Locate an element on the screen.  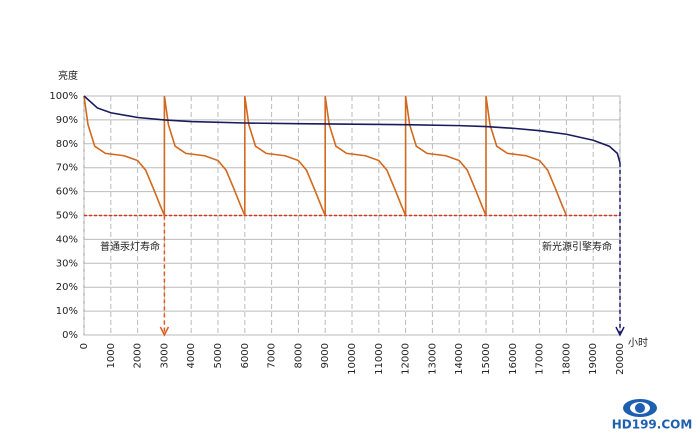
x-tick-label: 17000 is located at coordinates (540, 359).